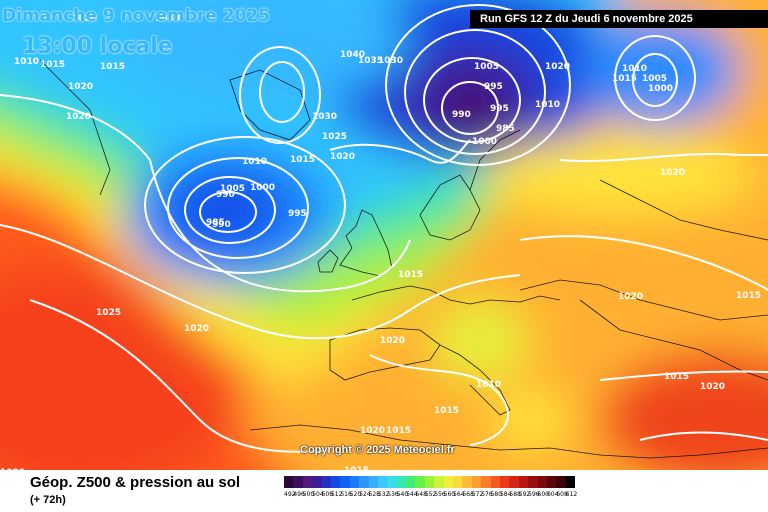 The image size is (768, 512). What do you see at coordinates (365, 494) in the screenshot?
I see `scale-tick-label: 524` at bounding box center [365, 494].